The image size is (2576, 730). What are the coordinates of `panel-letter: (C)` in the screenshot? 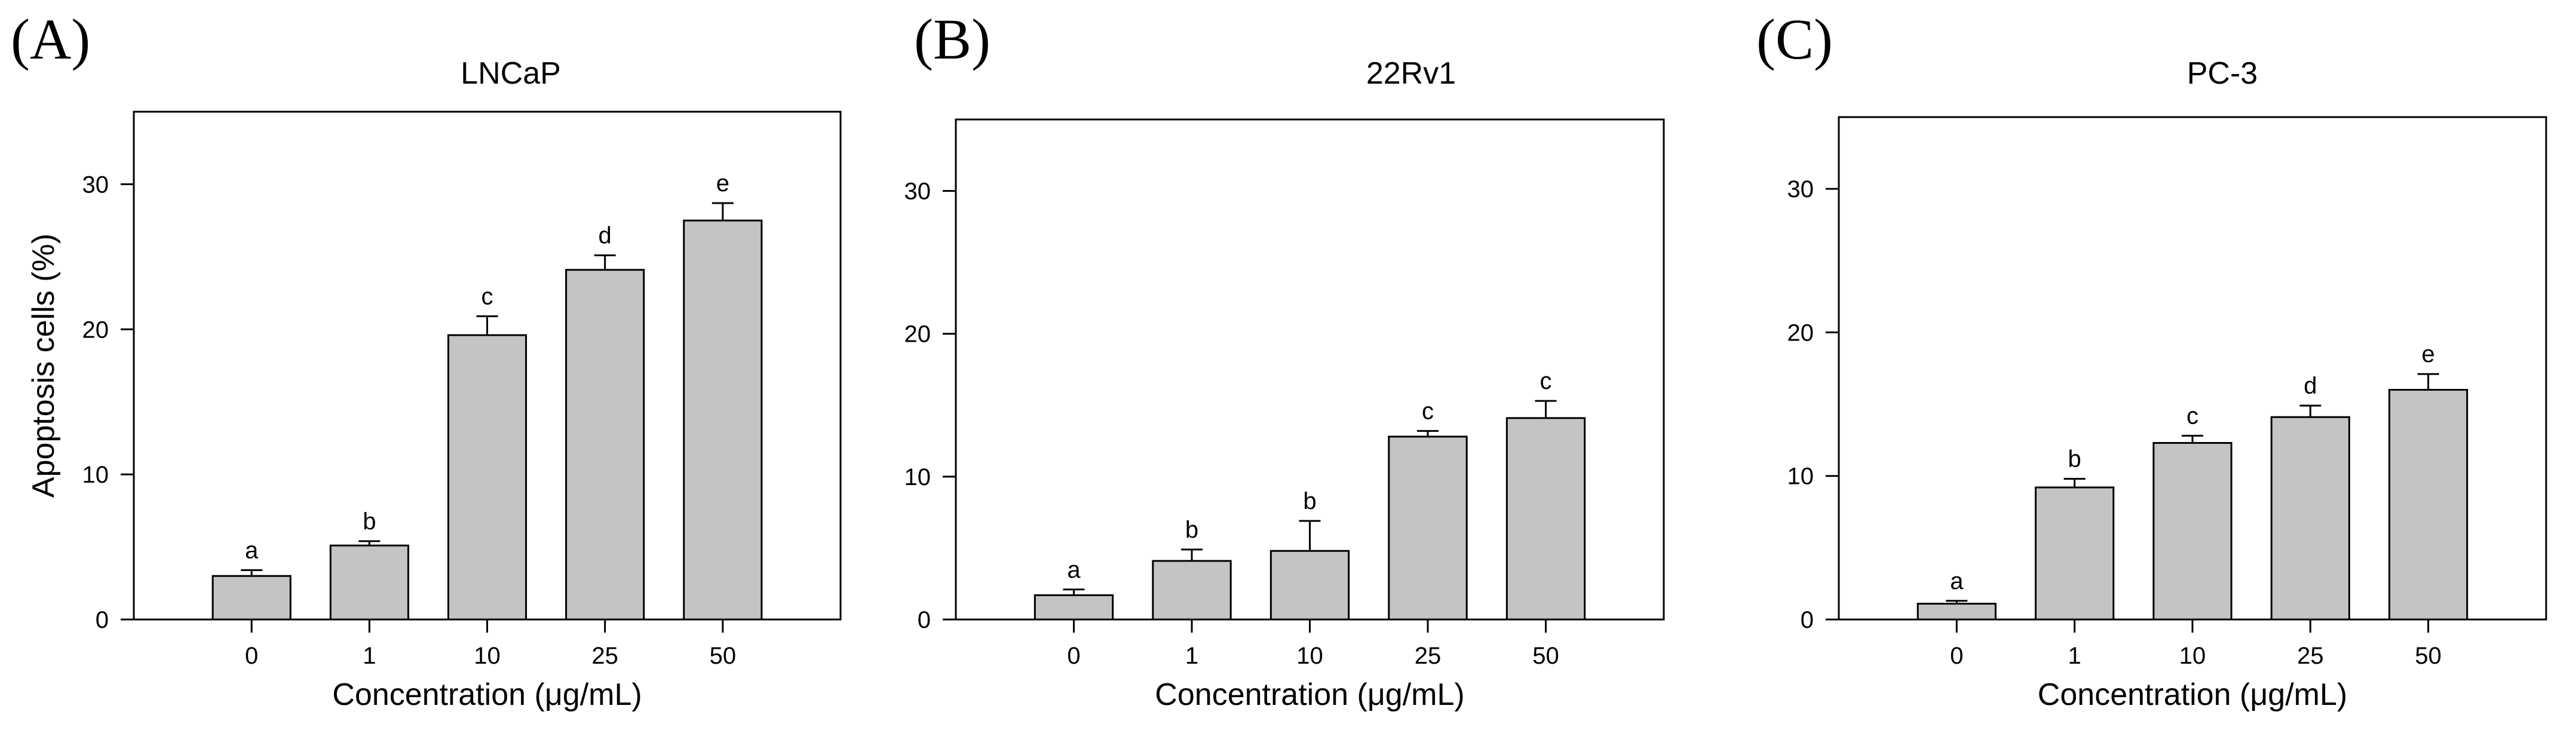 It's located at (1795, 39).